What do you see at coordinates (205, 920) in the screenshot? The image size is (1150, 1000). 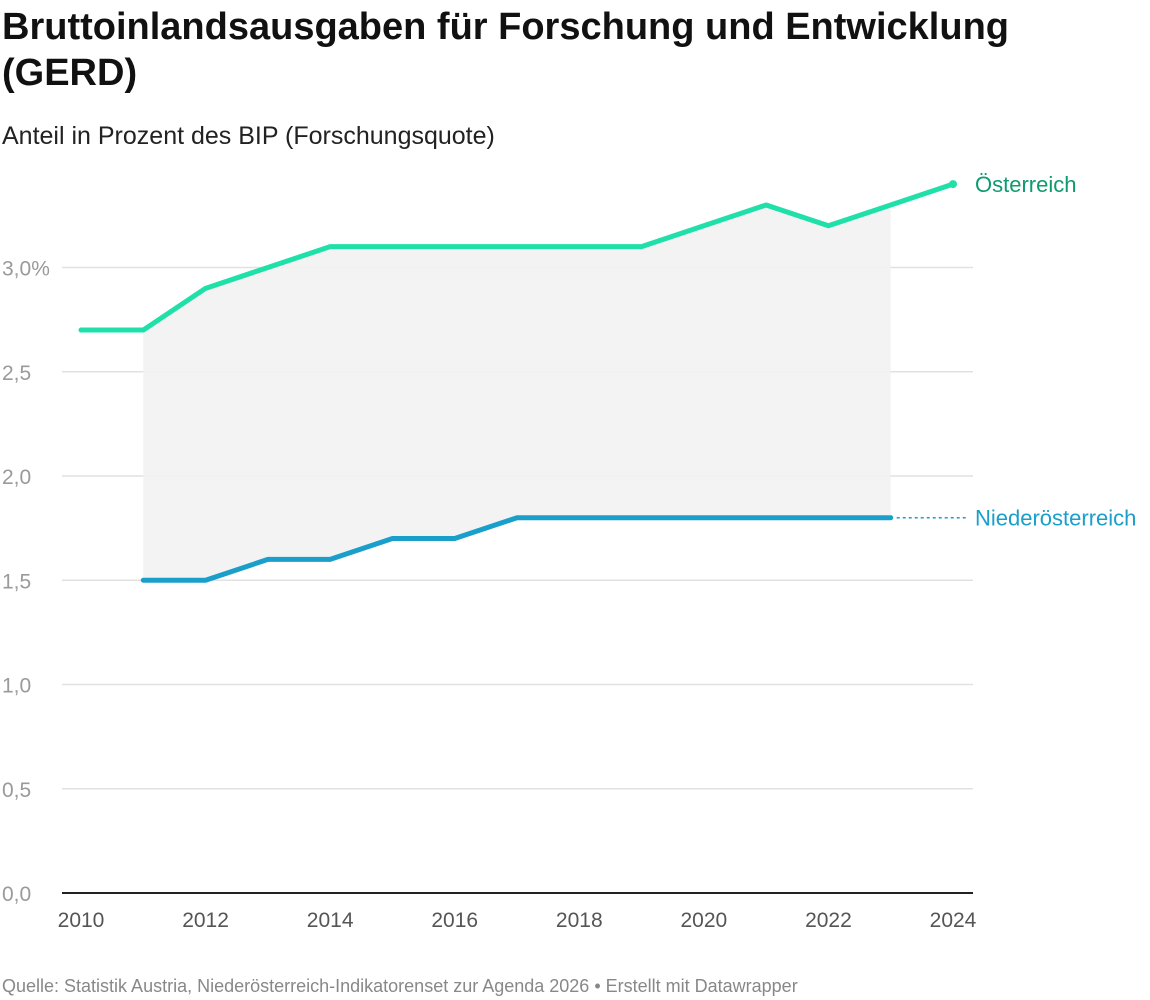 I see `x-tick-label: 2012` at bounding box center [205, 920].